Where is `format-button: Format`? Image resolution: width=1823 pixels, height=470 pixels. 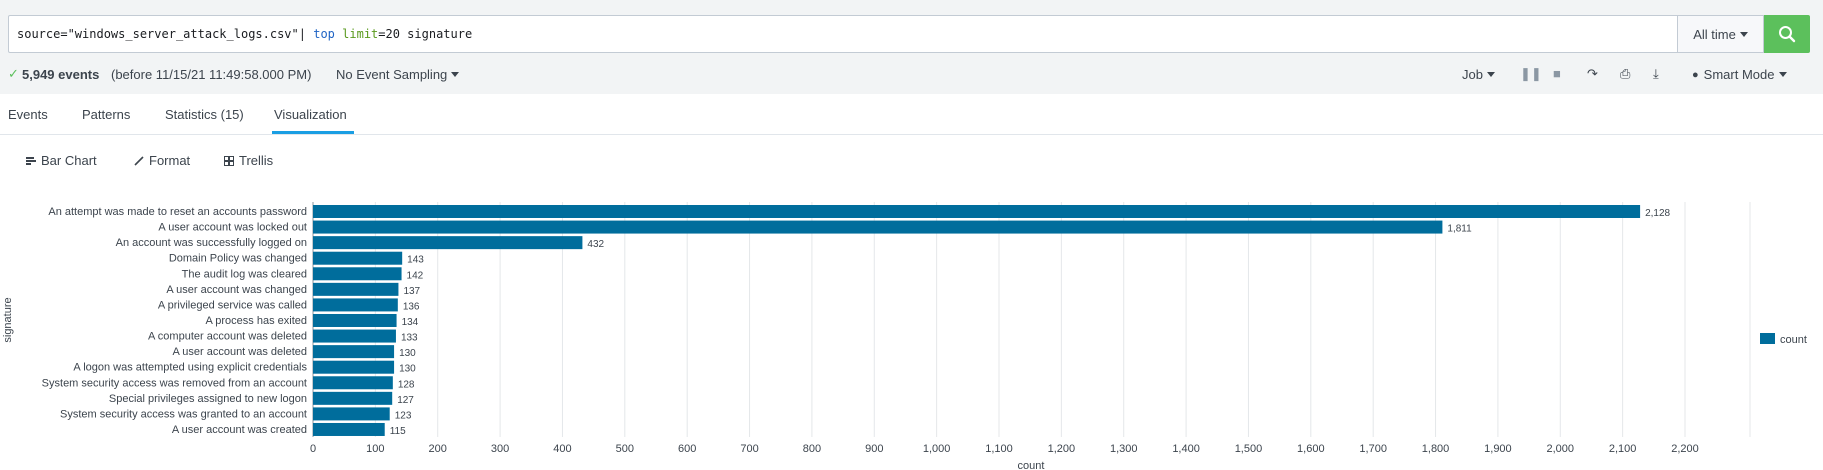
format-button: Format is located at coordinates (162, 160).